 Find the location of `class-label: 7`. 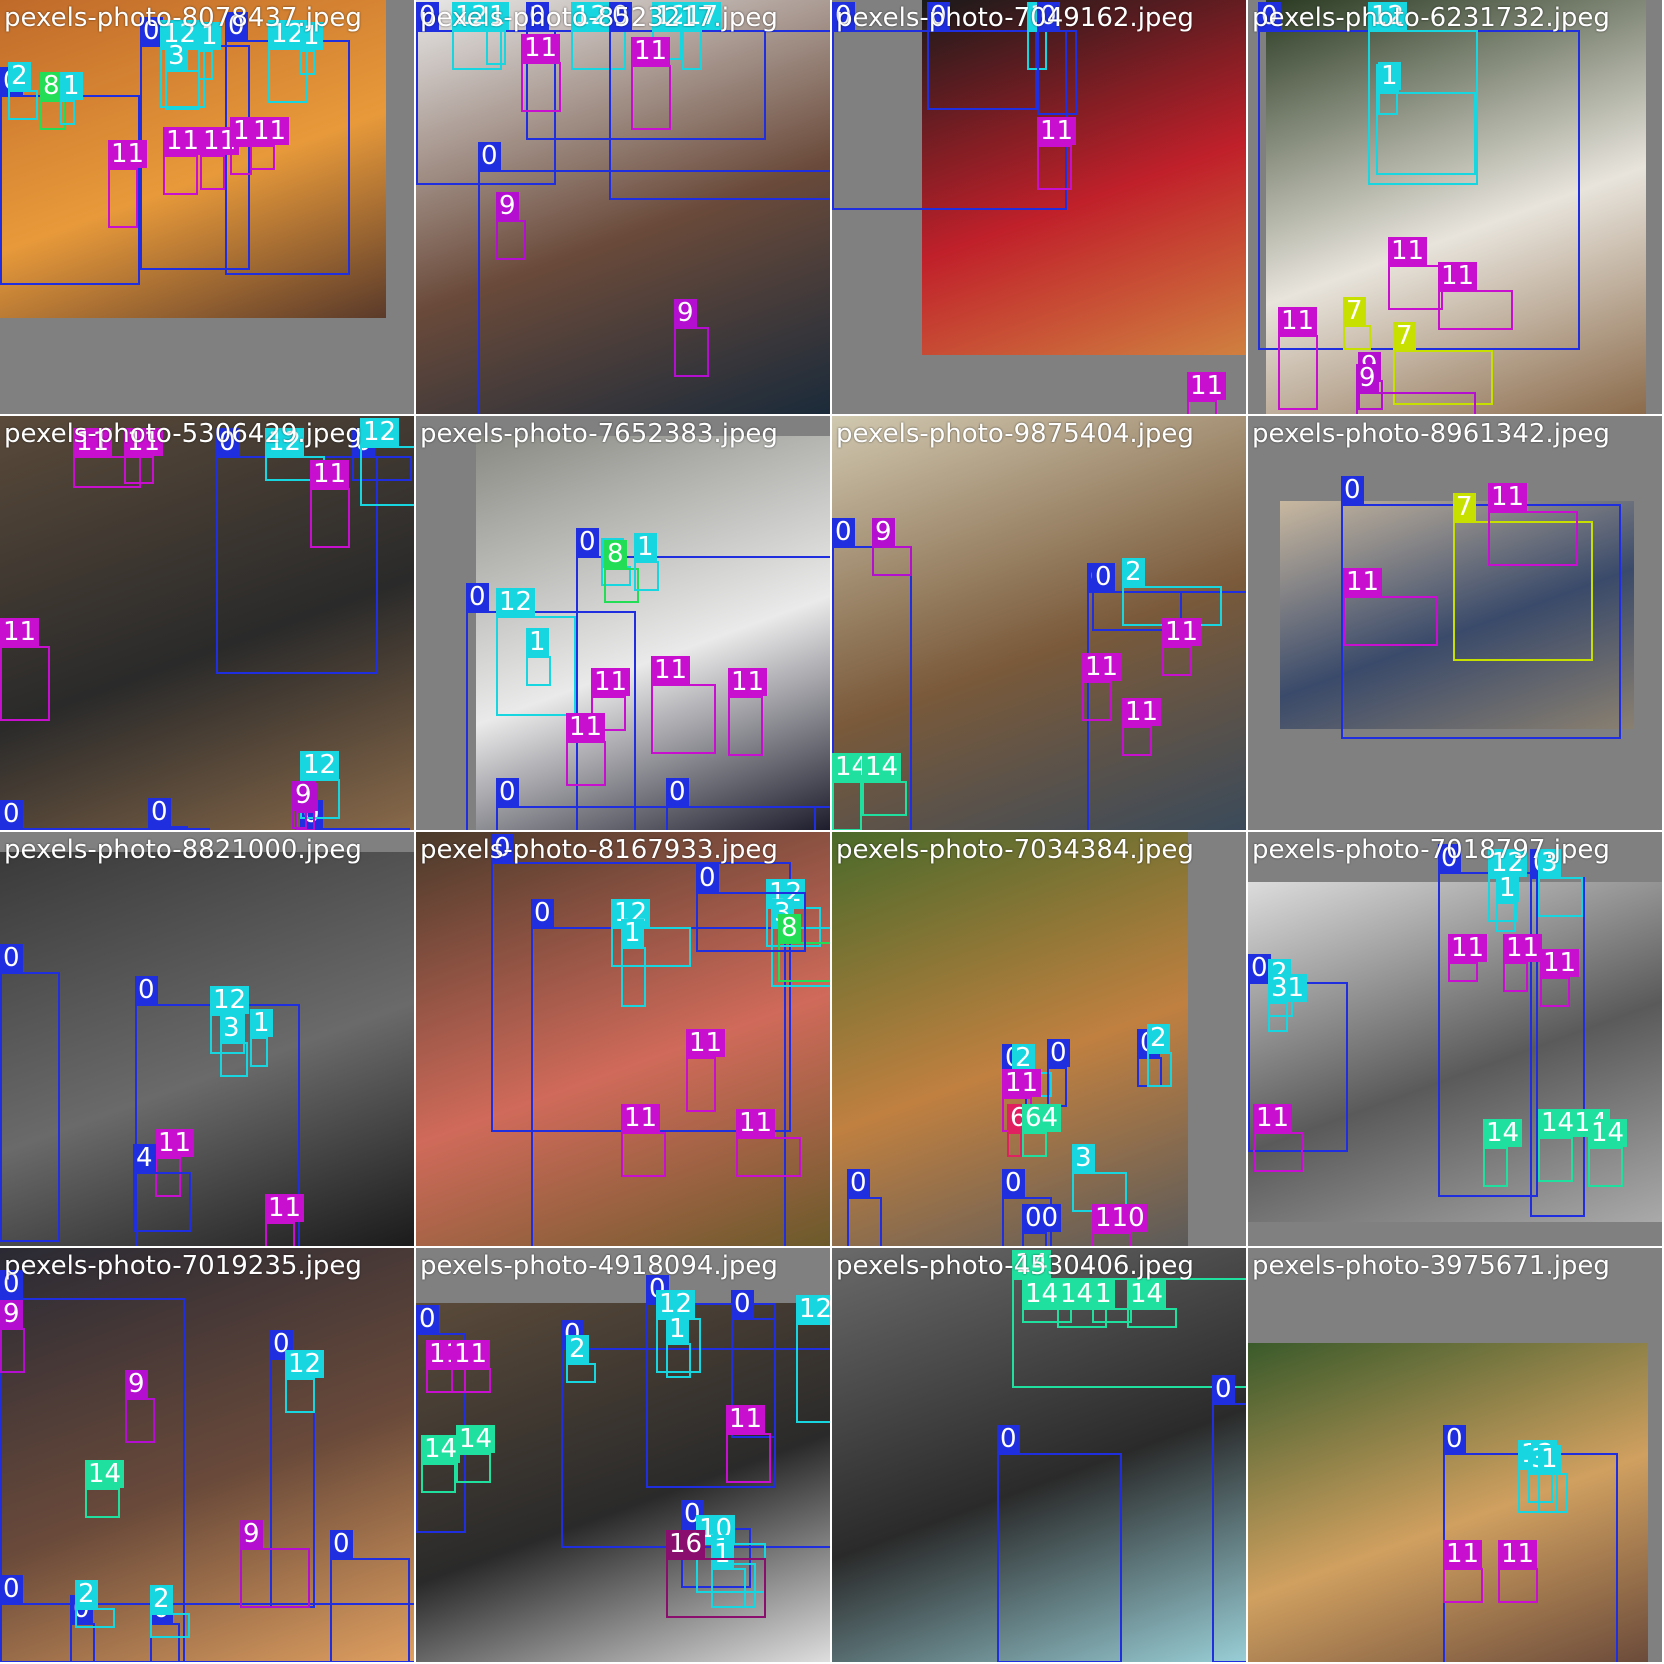

class-label: 7 is located at coordinates (1354, 311).